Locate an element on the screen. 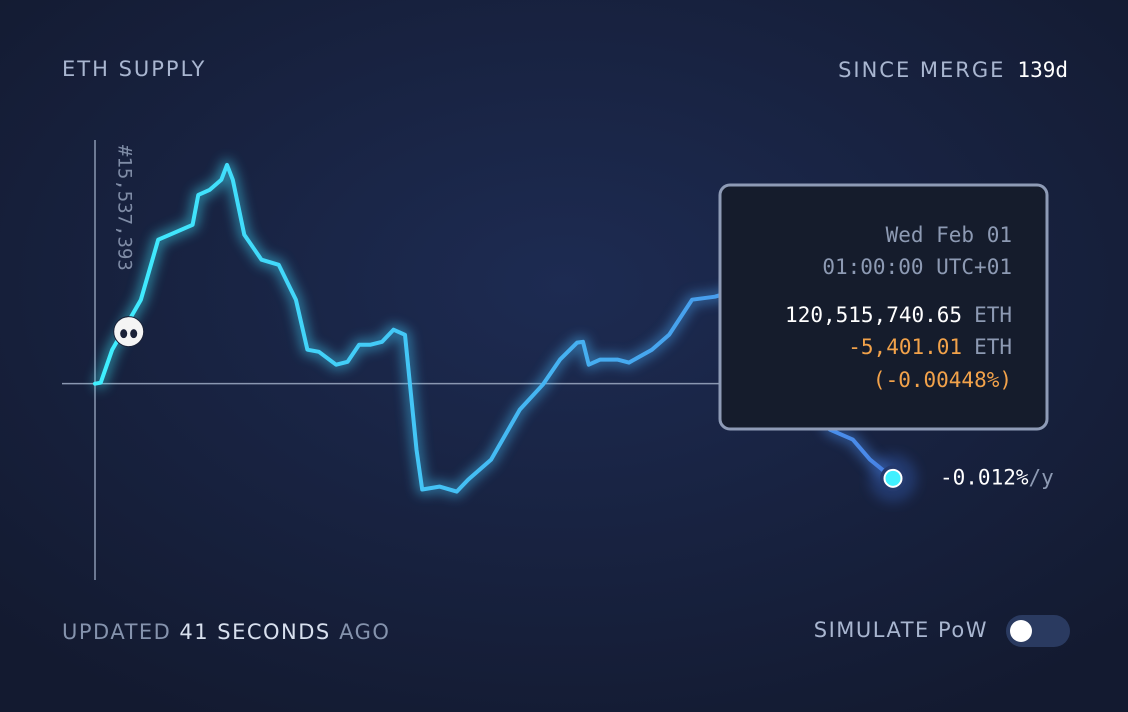  tooltip-change: -5,401.01 ETH is located at coordinates (930, 347).